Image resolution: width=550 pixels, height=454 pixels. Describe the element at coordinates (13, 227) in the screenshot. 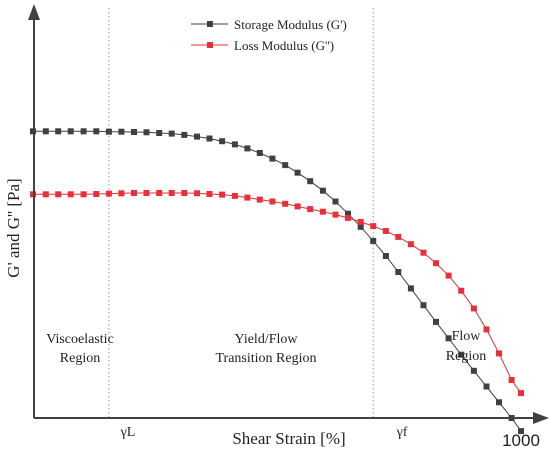

I see `y-axis-label: G' and G'' [Pa]` at that location.